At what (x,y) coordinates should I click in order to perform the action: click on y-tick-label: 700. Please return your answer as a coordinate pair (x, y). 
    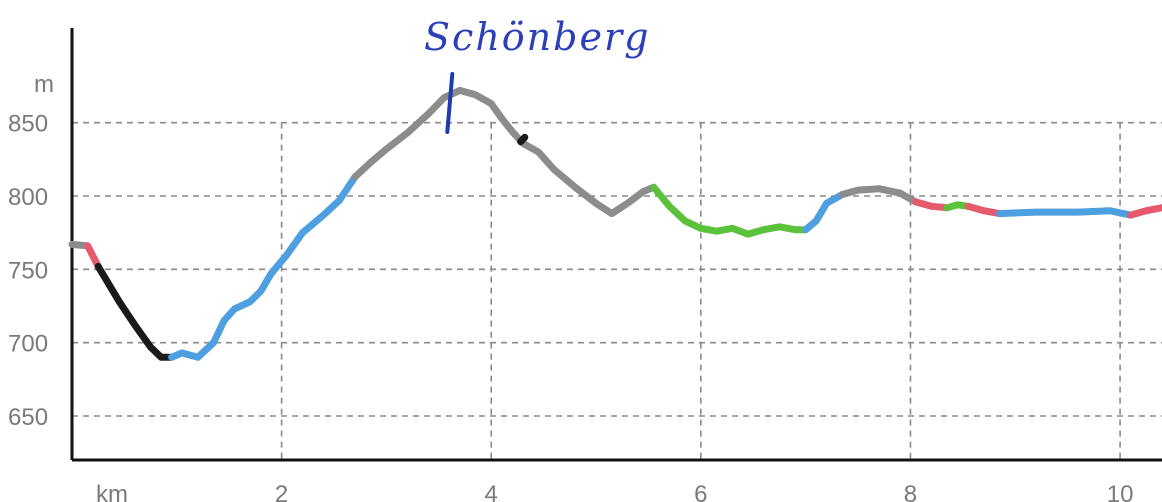
    Looking at the image, I should click on (28, 344).